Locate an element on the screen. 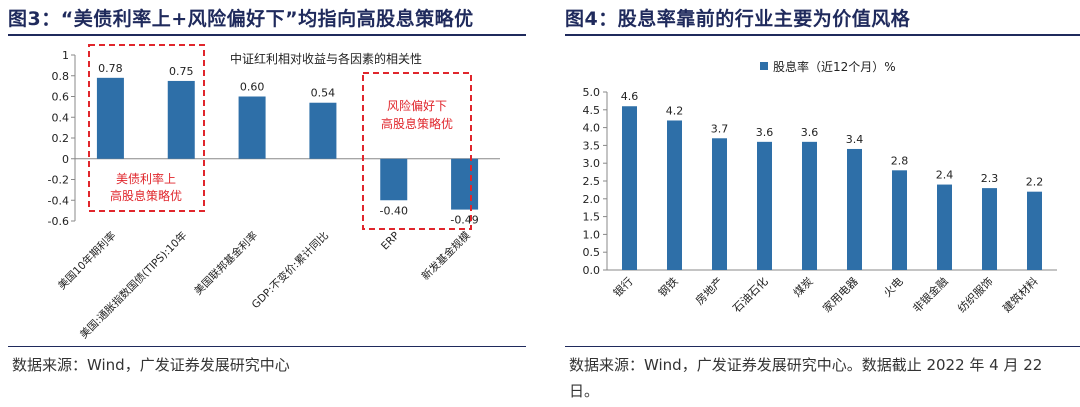  y-tick-label: 0.8 is located at coordinates (61, 76).